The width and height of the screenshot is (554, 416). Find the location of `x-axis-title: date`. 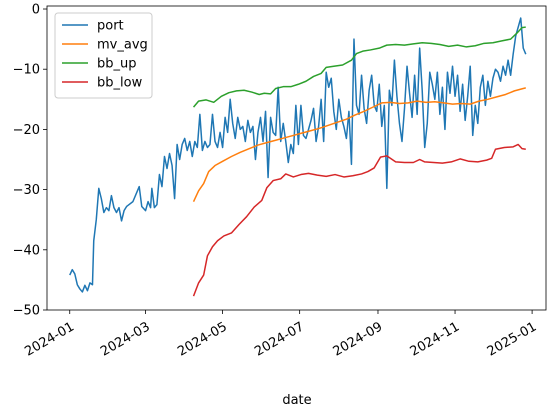

x-axis-title: date is located at coordinates (296, 400).